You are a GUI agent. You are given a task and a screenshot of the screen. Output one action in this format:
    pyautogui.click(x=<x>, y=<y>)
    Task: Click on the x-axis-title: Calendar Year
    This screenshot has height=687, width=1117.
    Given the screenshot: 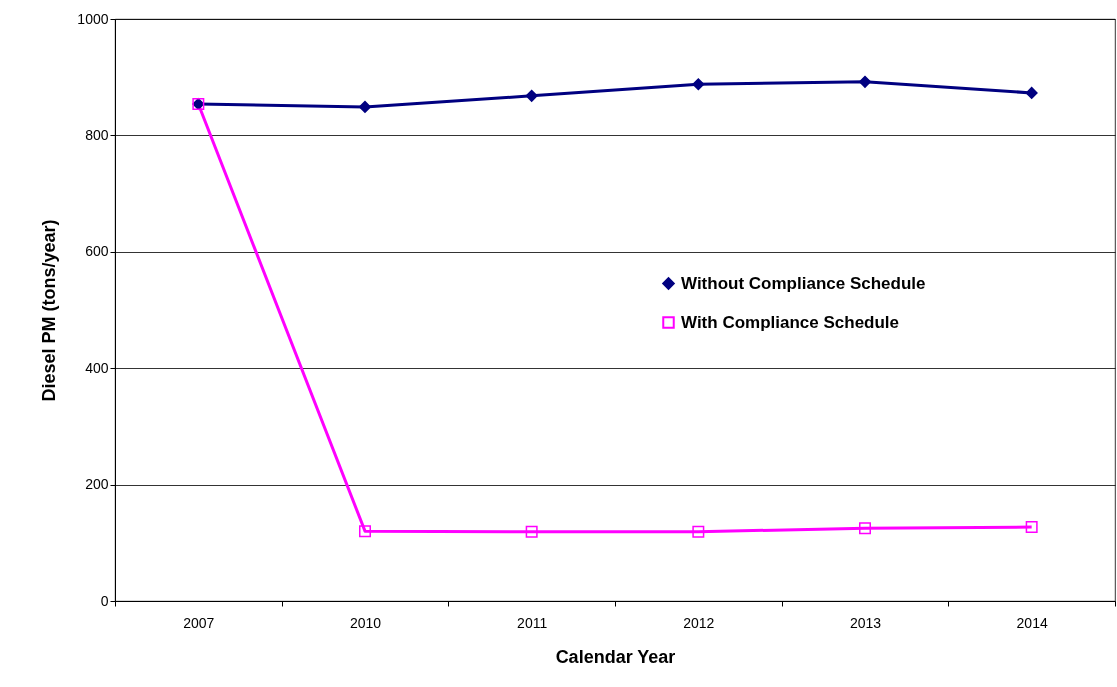 What is the action you would take?
    pyautogui.click(x=615, y=656)
    